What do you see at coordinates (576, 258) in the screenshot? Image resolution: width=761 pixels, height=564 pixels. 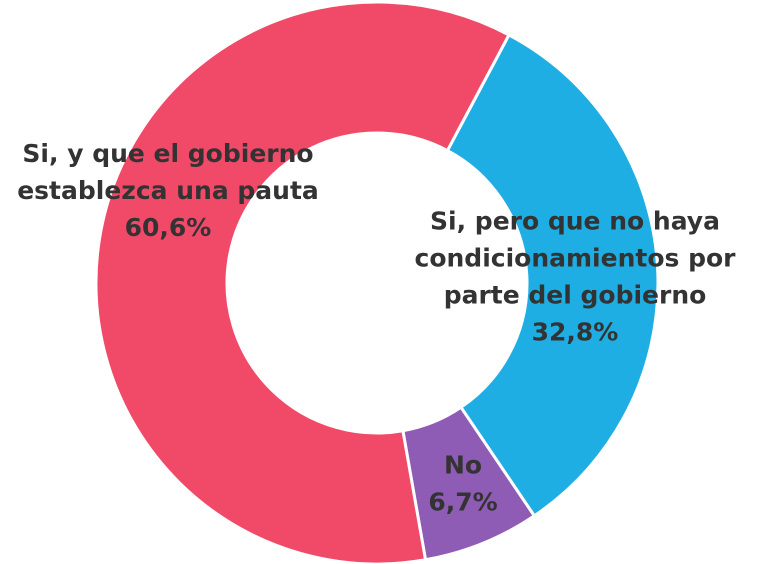 I see `slice-label: condicionamientos por` at bounding box center [576, 258].